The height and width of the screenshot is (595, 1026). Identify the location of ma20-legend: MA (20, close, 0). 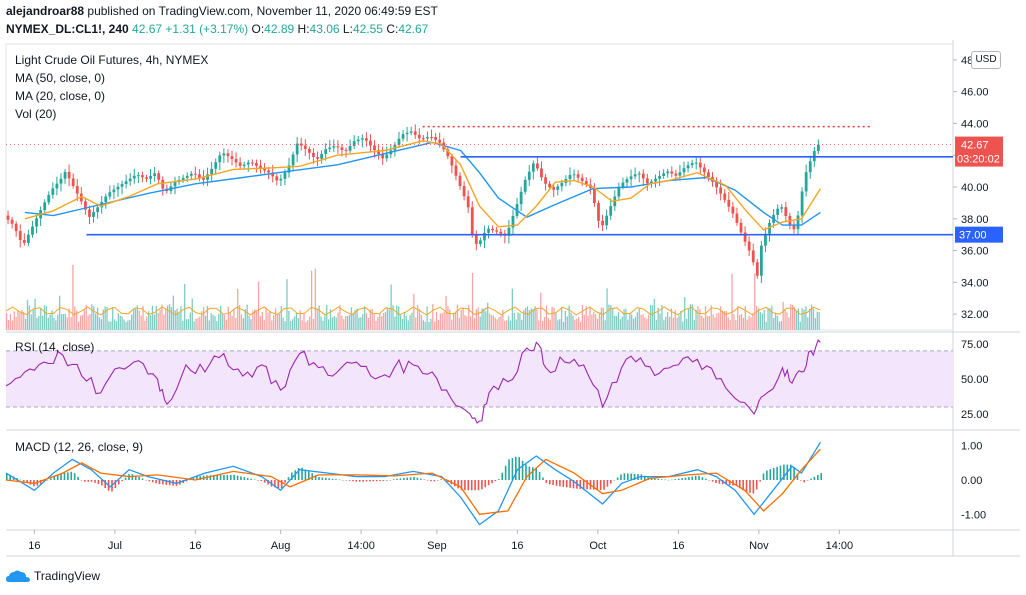
(60, 96).